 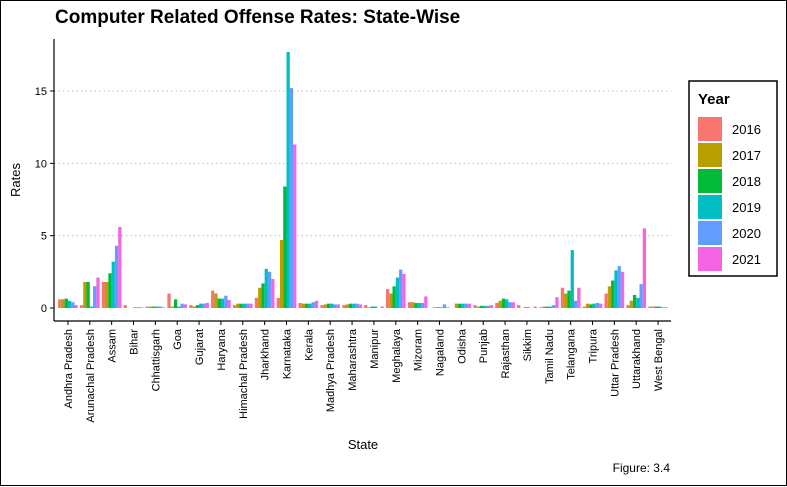 What do you see at coordinates (213, 299) in the screenshot?
I see `bar-haryana-2016` at bounding box center [213, 299].